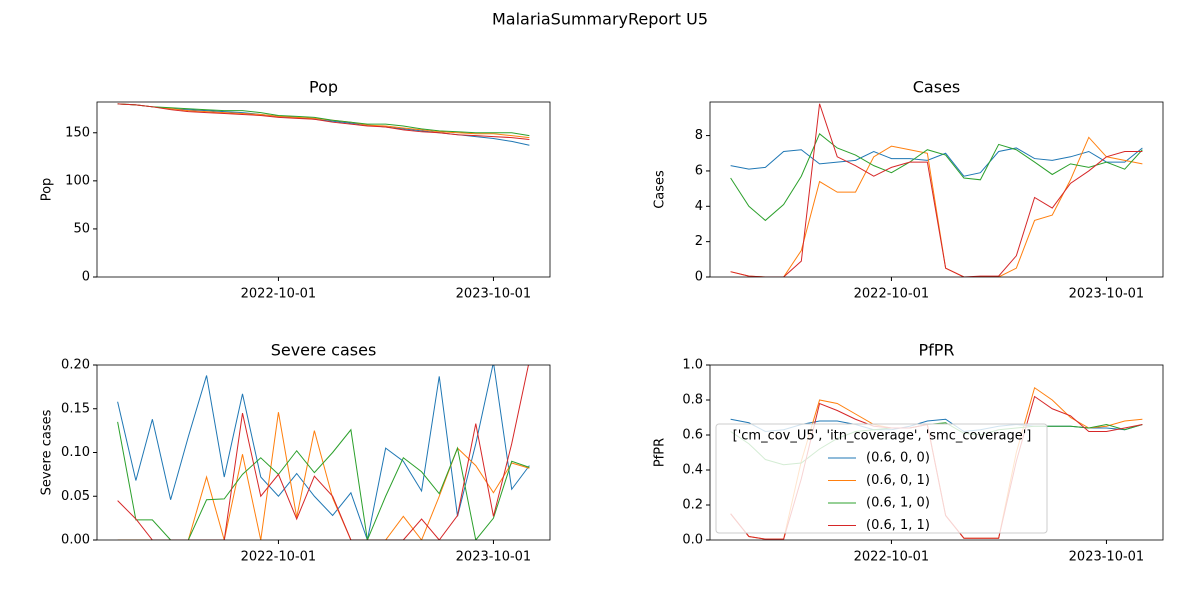 The image size is (1200, 600). Describe the element at coordinates (323, 87) in the screenshot. I see `subplot-title: Pop` at that location.